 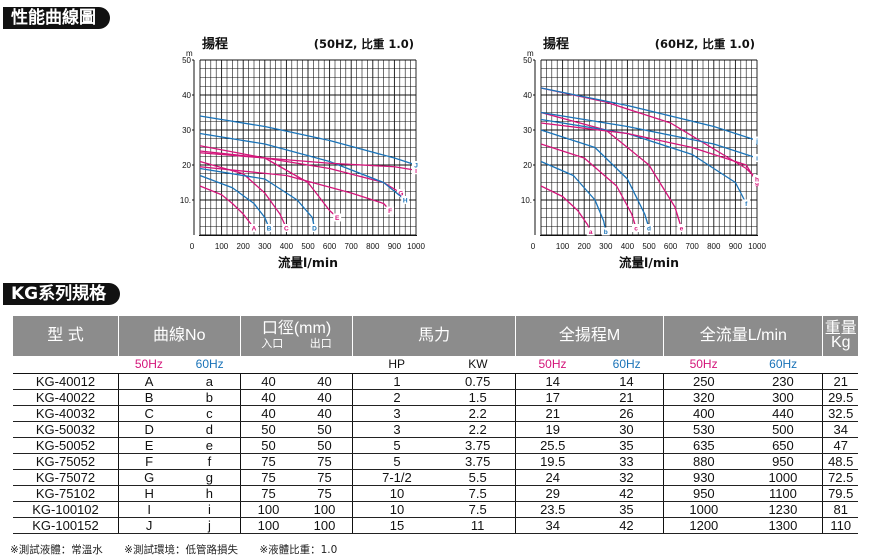 What do you see at coordinates (703, 365) in the screenshot?
I see `subheader-flow-50hz: 50Hz` at bounding box center [703, 365].